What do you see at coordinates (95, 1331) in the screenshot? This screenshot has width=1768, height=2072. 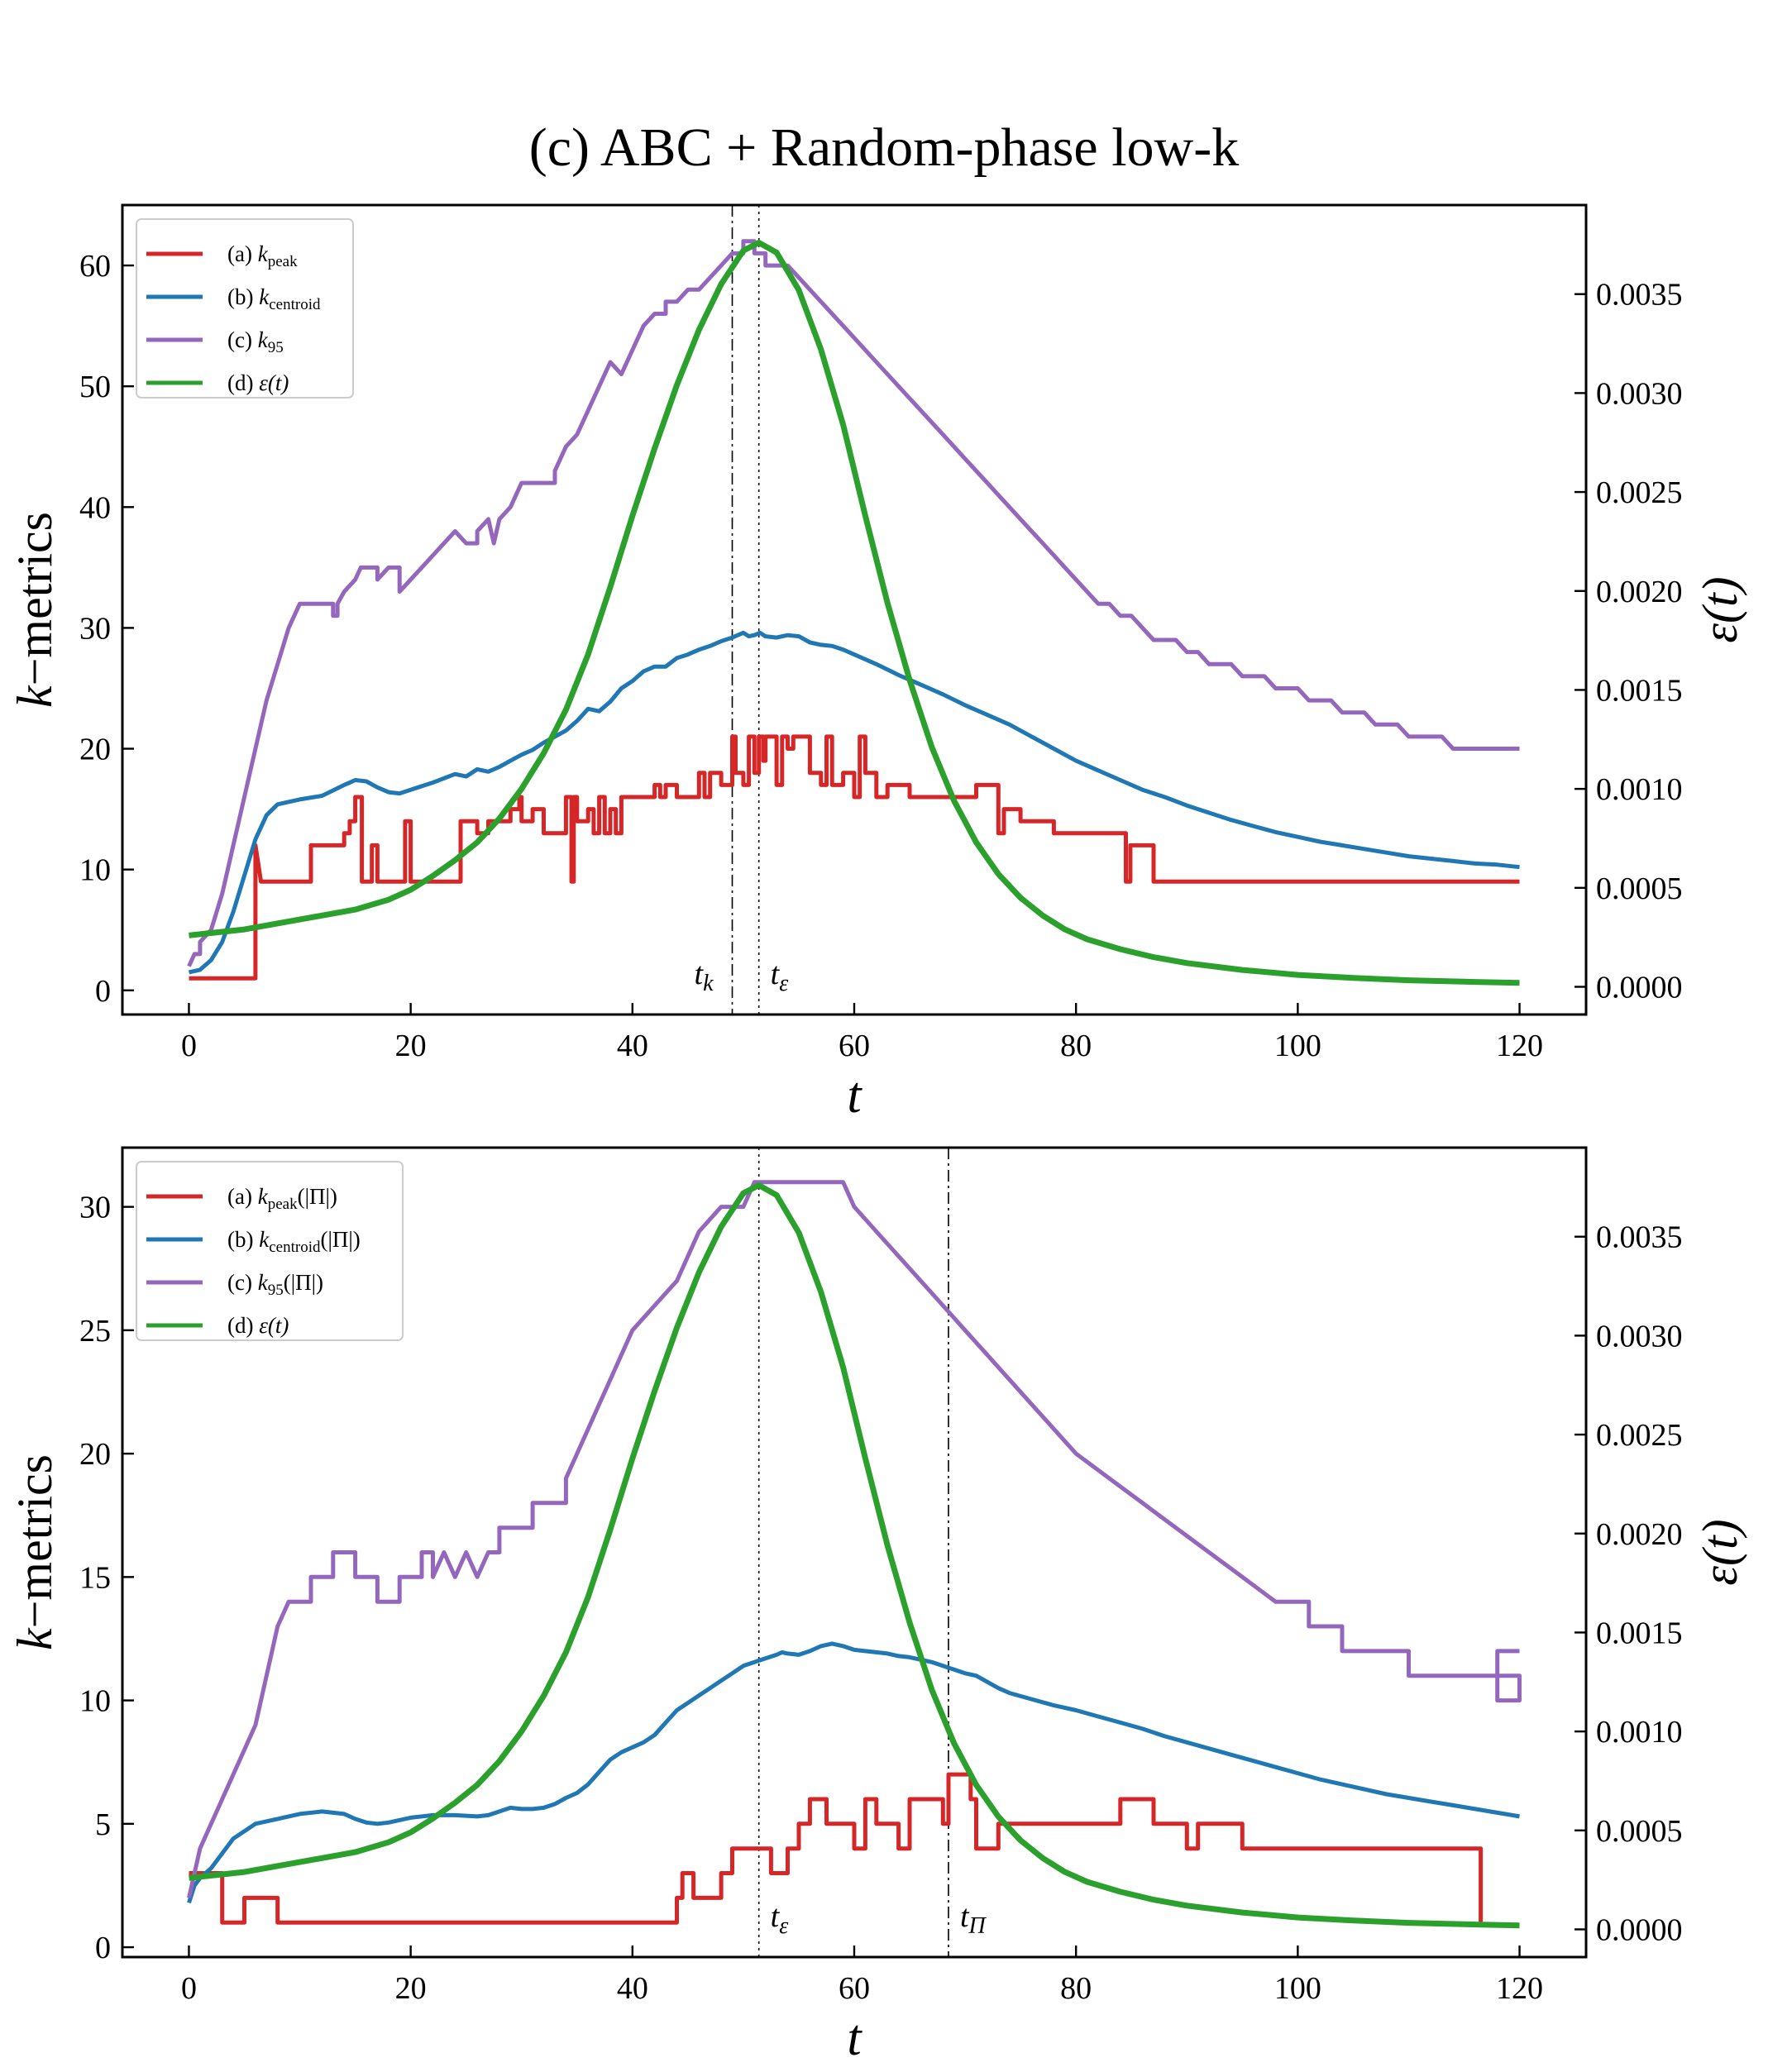 I see `y-left-tick-label: 25` at bounding box center [95, 1331].